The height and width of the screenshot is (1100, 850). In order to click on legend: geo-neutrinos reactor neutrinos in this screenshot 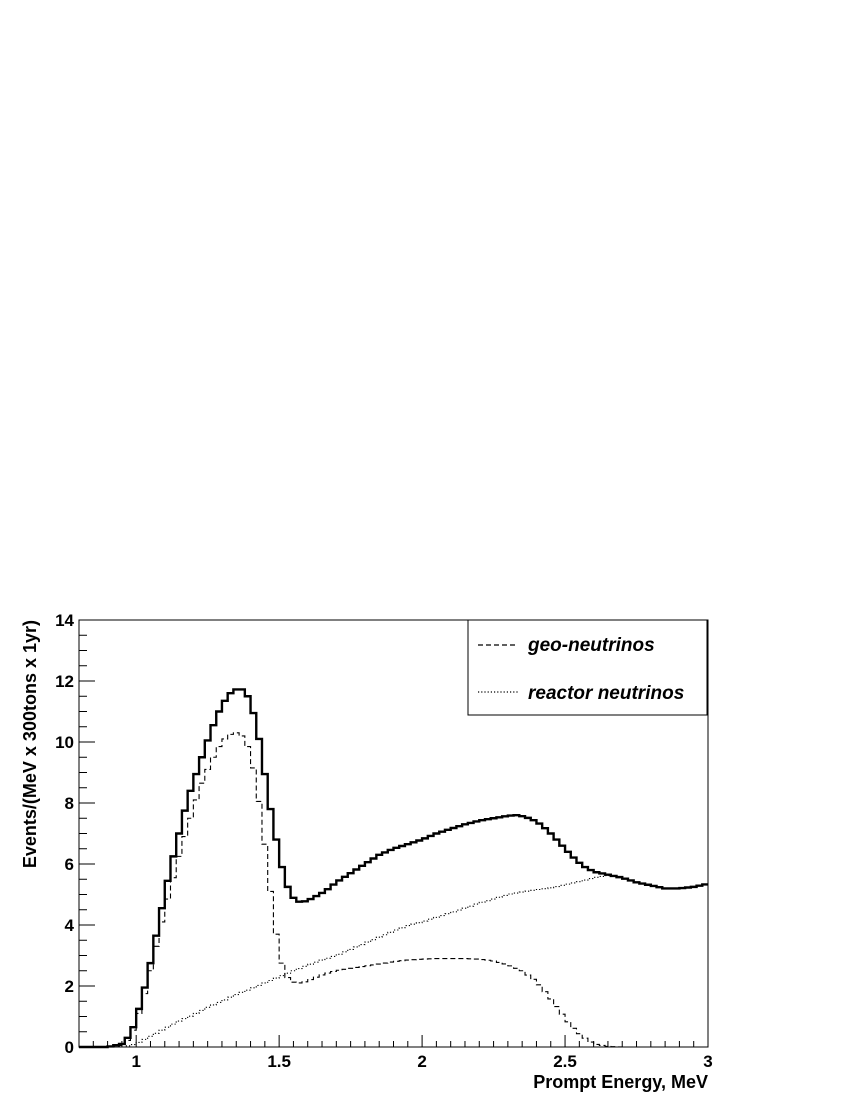, I will do `click(587, 667)`.